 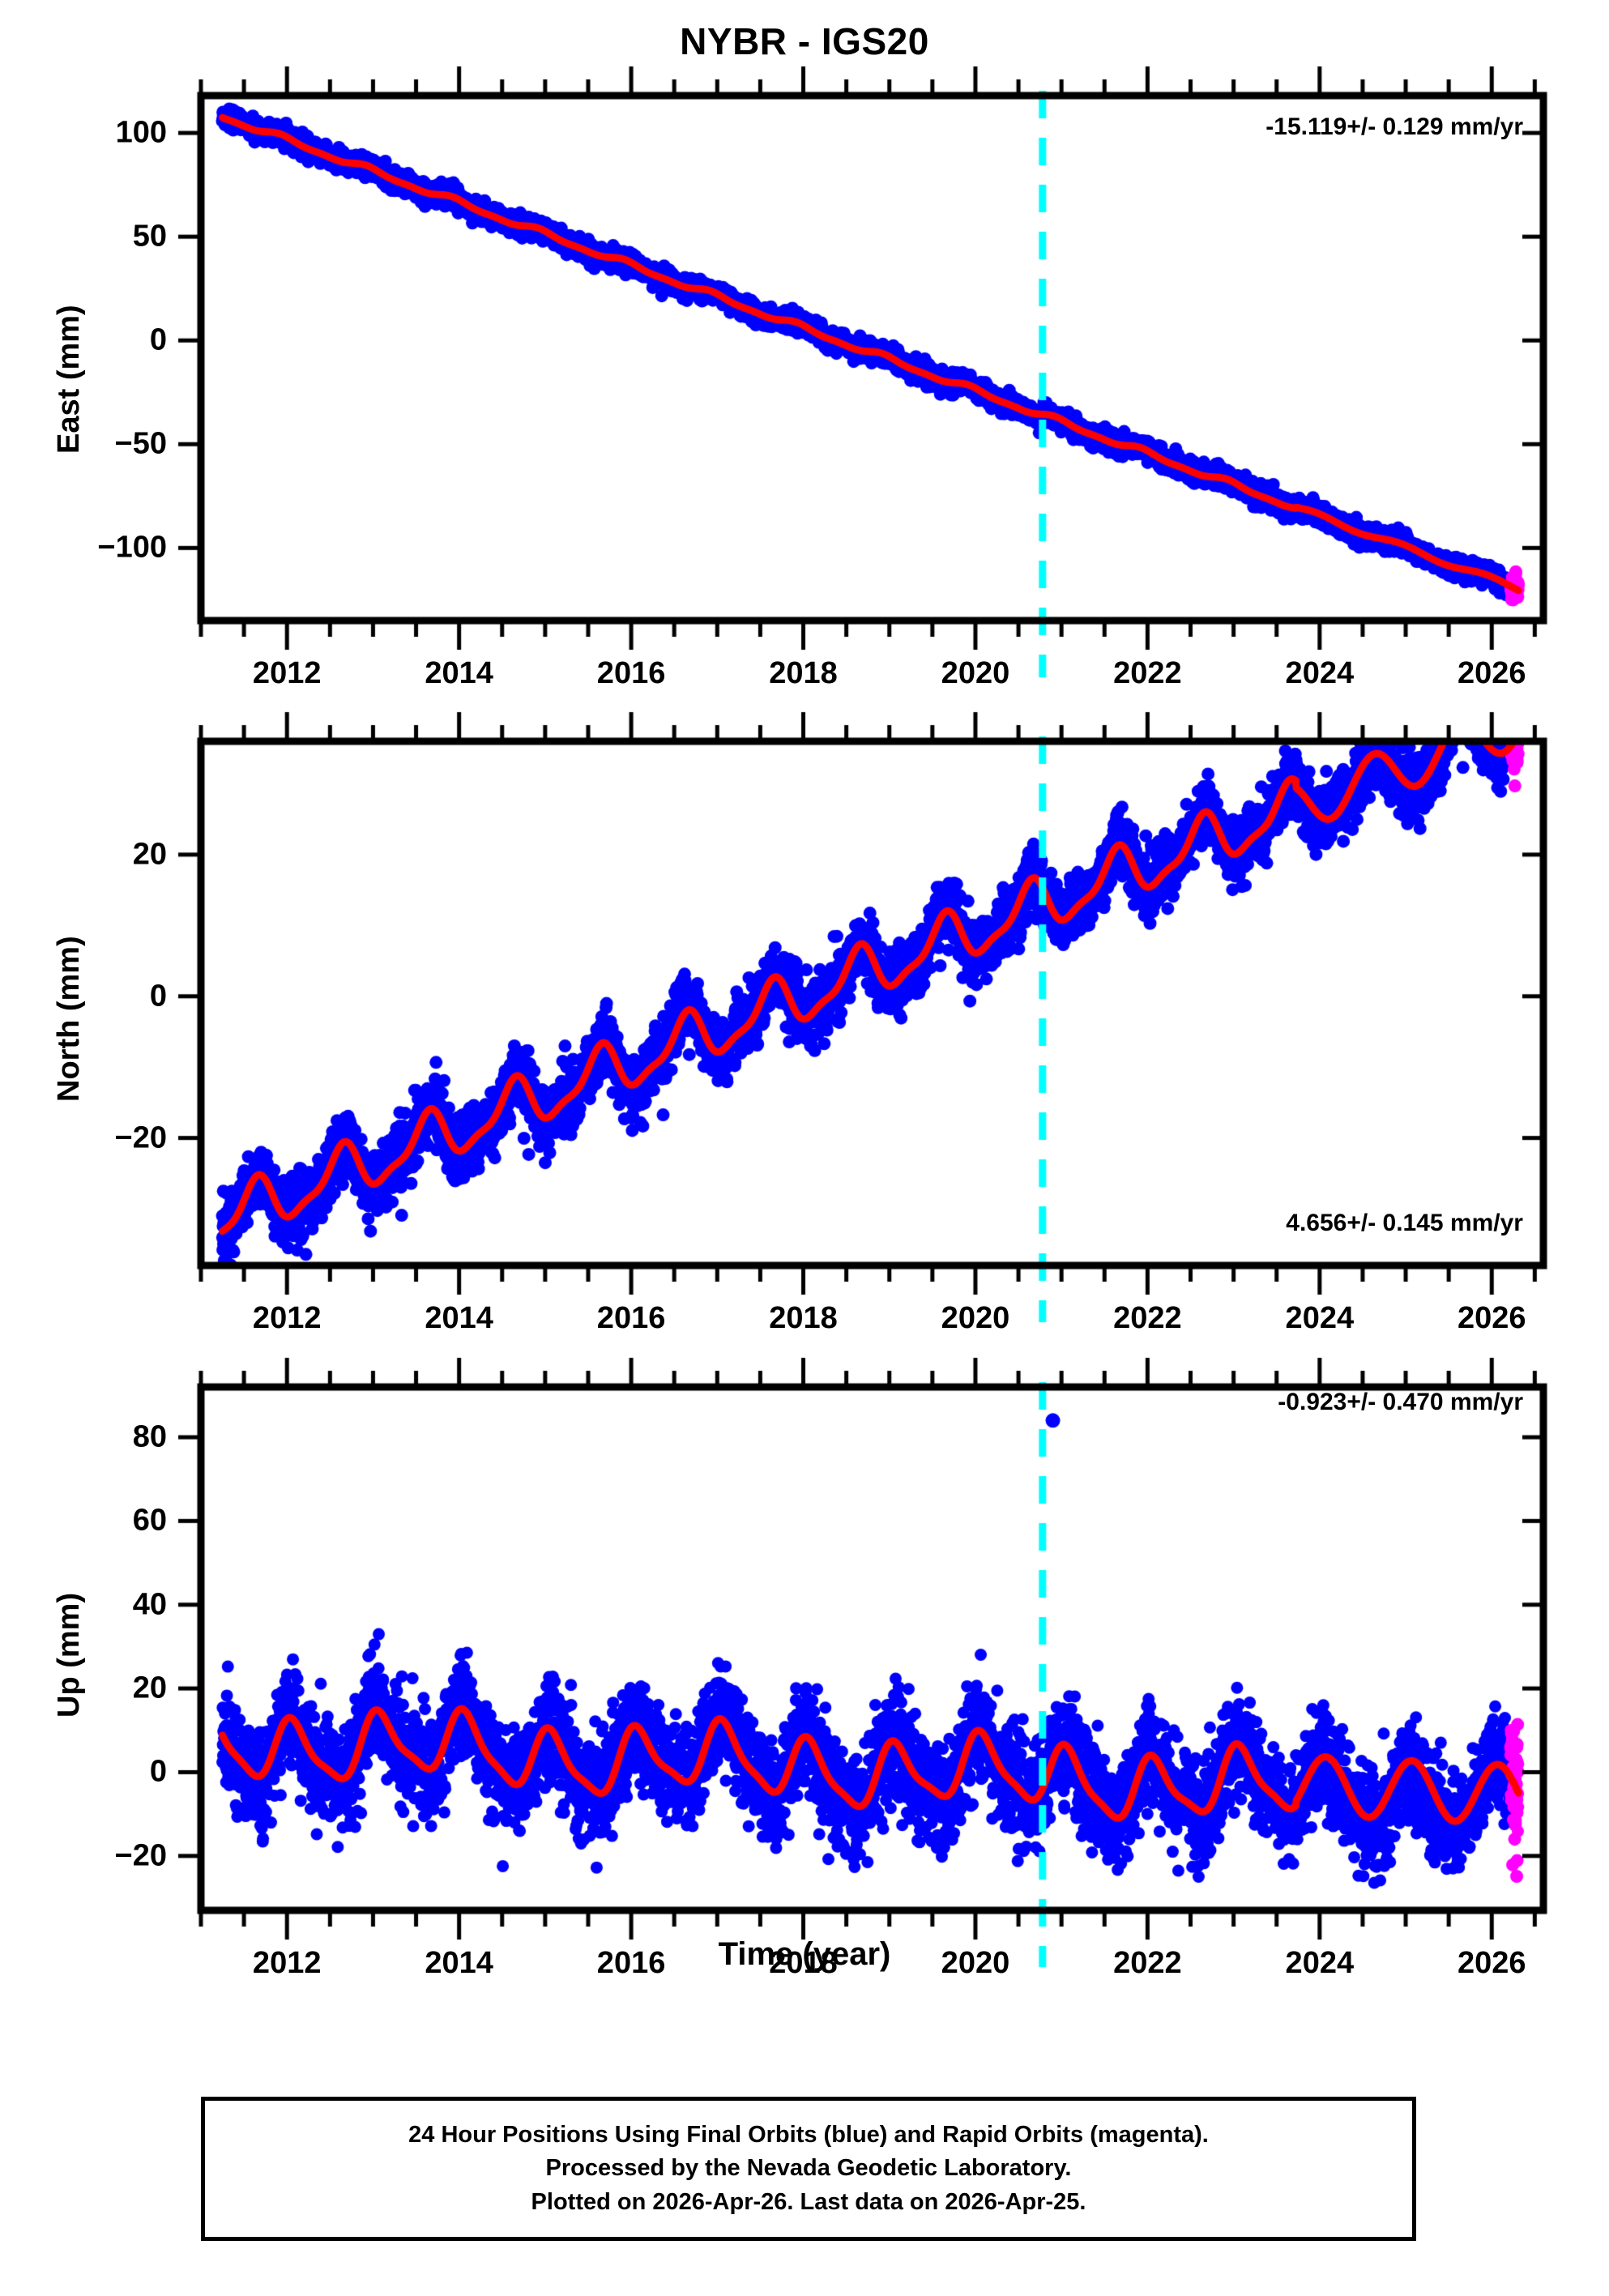 What do you see at coordinates (287, 673) in the screenshot?
I see `x-tick-east-2012: 2012` at bounding box center [287, 673].